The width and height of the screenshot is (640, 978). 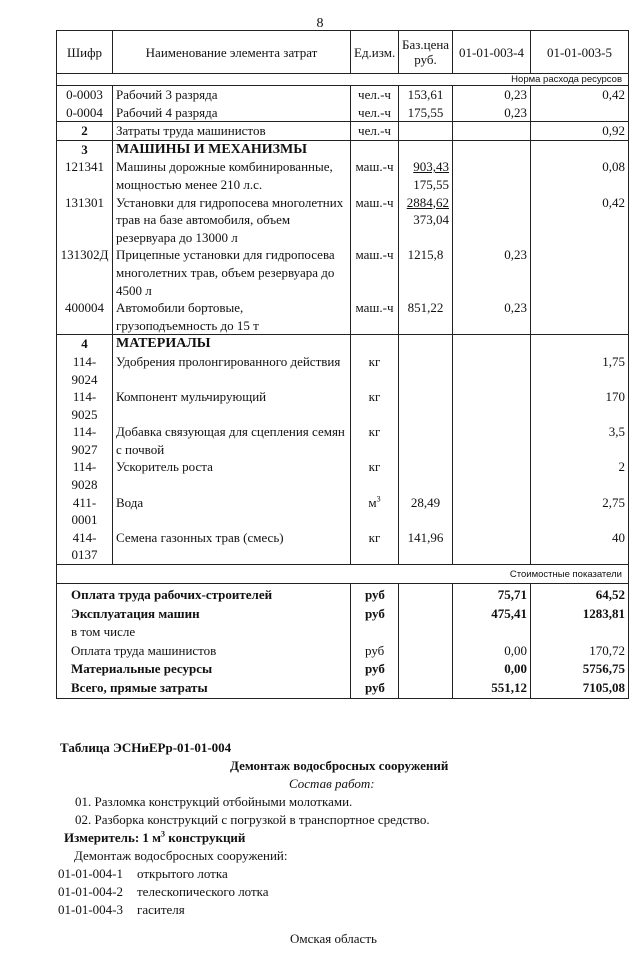 What do you see at coordinates (342, 149) in the screenshot?
I see `table-row: 3 МАШИНЫ И МЕХАНИЗМЫ` at bounding box center [342, 149].